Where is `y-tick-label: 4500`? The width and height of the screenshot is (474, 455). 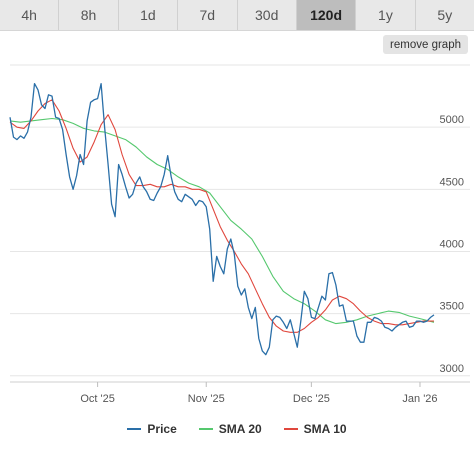
y-tick-label: 4500 is located at coordinates (452, 182).